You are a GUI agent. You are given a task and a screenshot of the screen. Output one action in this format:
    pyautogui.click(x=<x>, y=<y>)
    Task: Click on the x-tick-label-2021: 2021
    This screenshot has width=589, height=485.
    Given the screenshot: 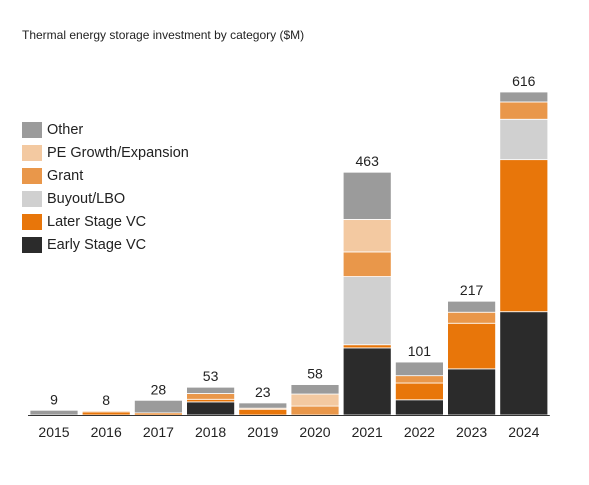 What is the action you would take?
    pyautogui.click(x=367, y=432)
    